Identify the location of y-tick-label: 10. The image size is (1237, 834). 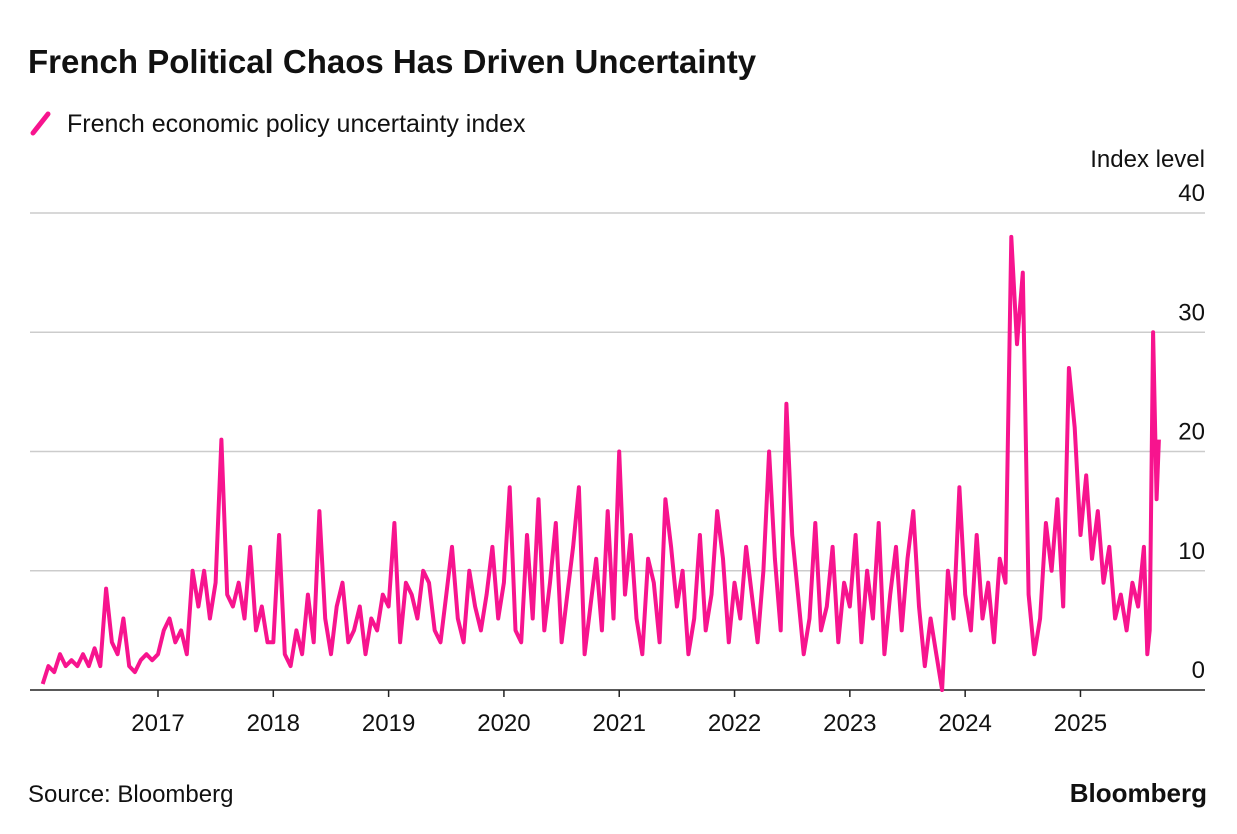
(1191, 551).